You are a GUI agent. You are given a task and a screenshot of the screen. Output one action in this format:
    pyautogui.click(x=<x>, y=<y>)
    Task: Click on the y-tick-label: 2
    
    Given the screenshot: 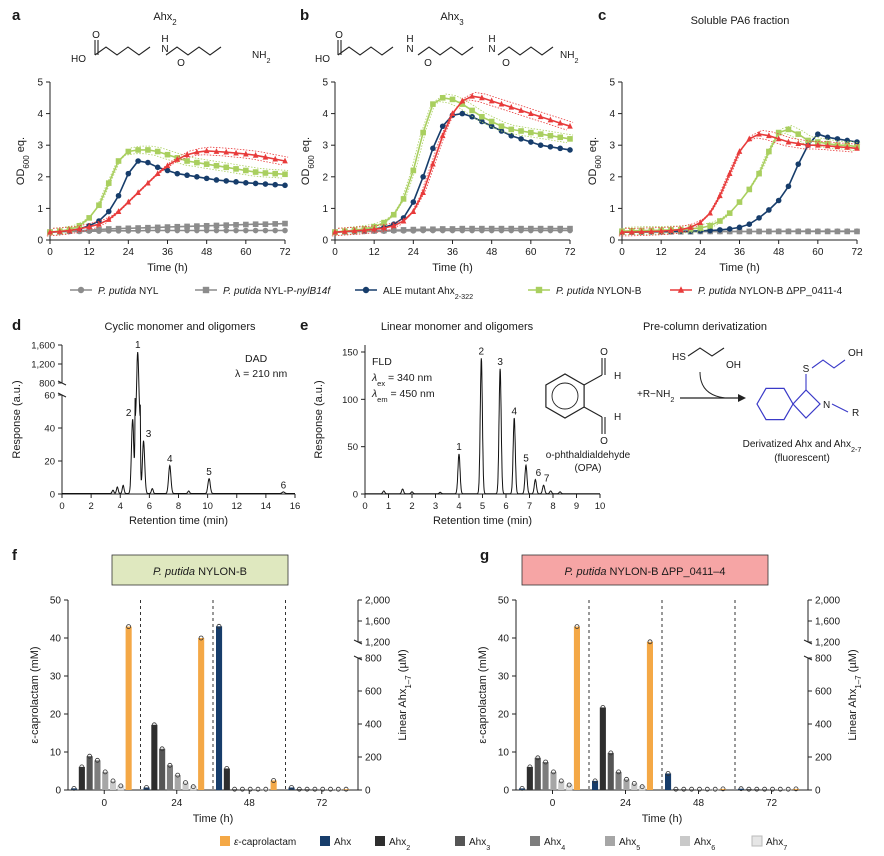 What is the action you would take?
    pyautogui.click(x=40, y=177)
    